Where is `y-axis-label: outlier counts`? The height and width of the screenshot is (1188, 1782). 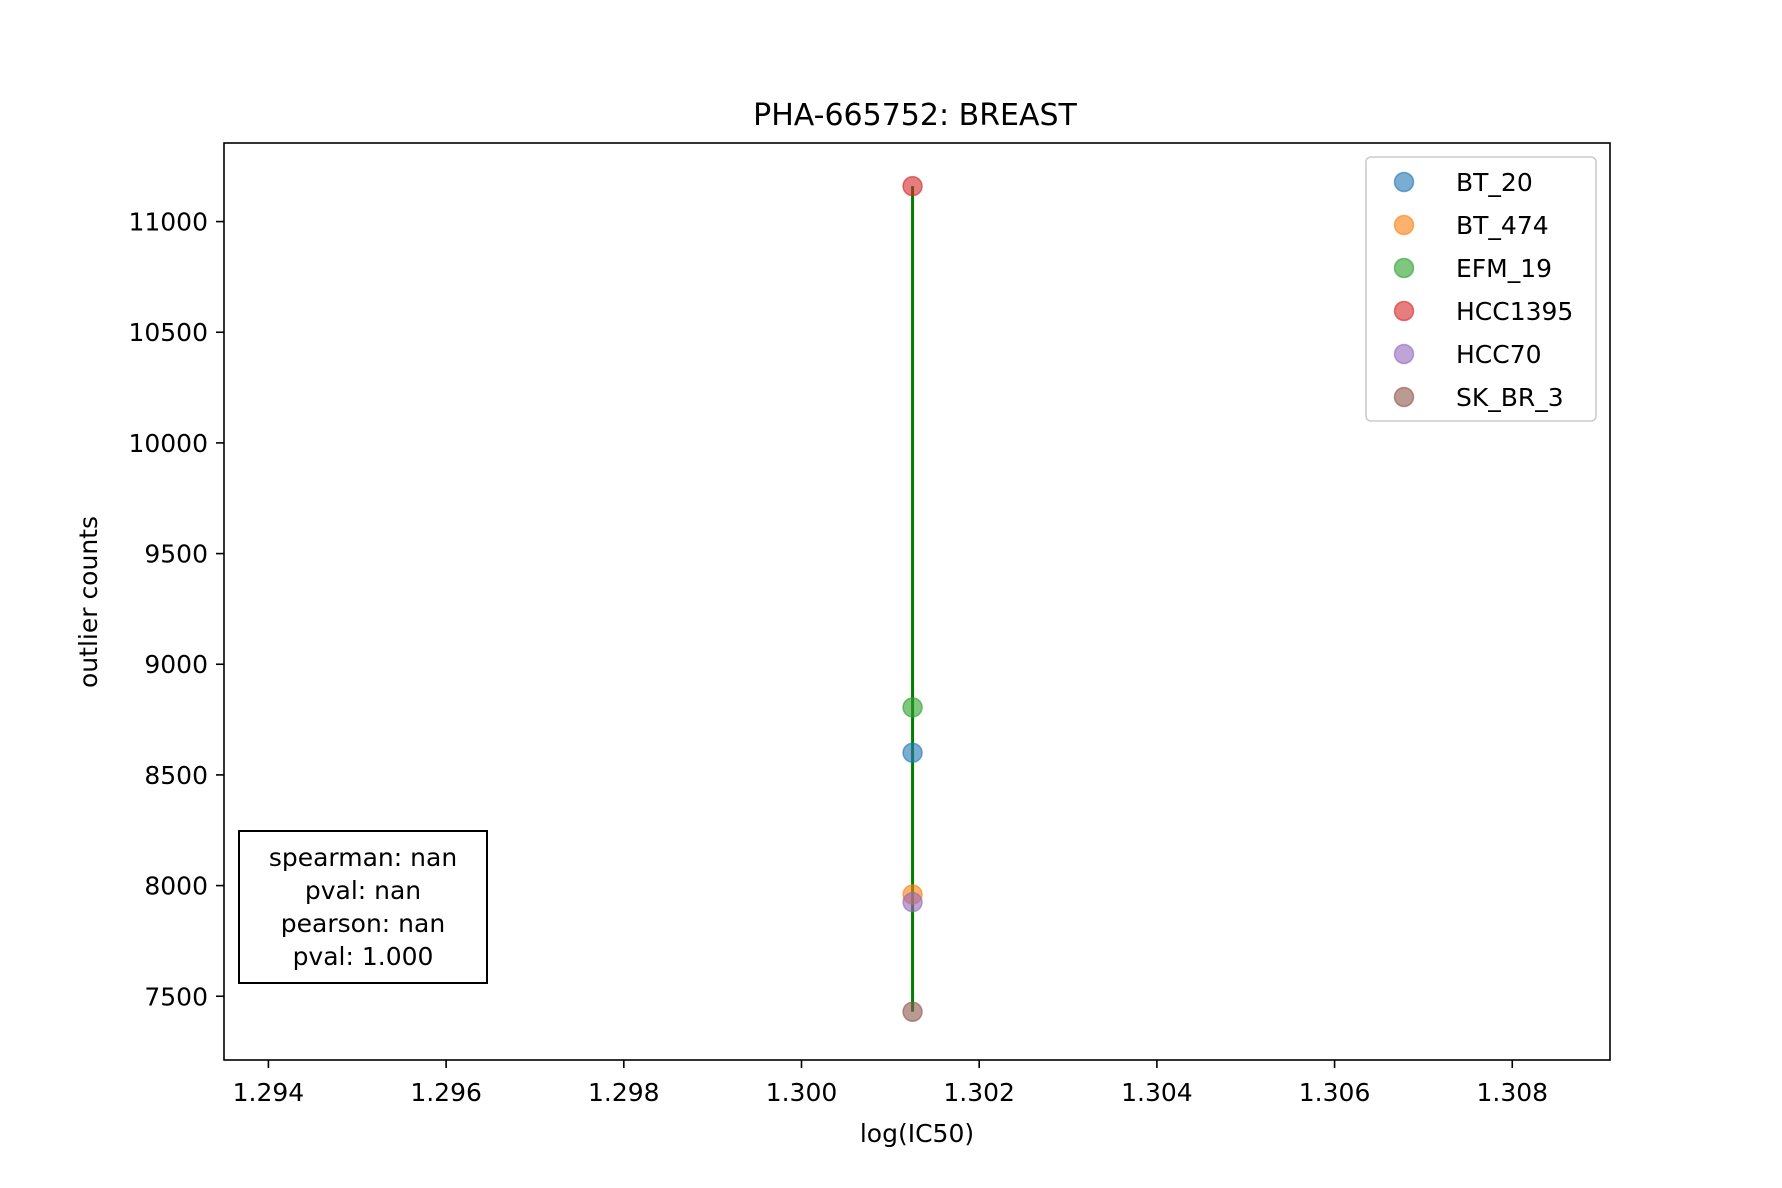 y-axis-label: outlier counts is located at coordinates (88, 602).